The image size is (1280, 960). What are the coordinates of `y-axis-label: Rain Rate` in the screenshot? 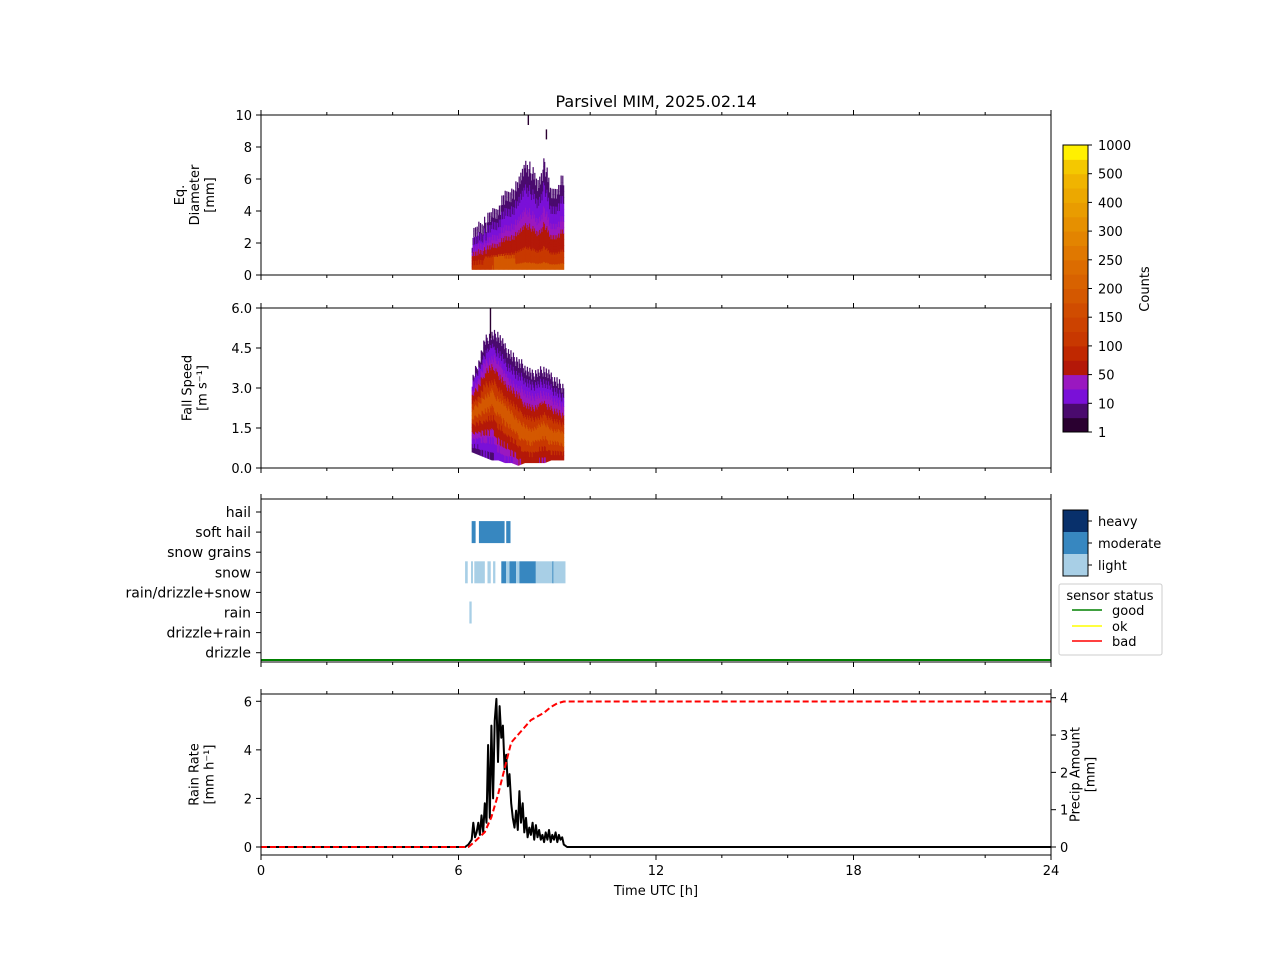 It's located at (195, 774).